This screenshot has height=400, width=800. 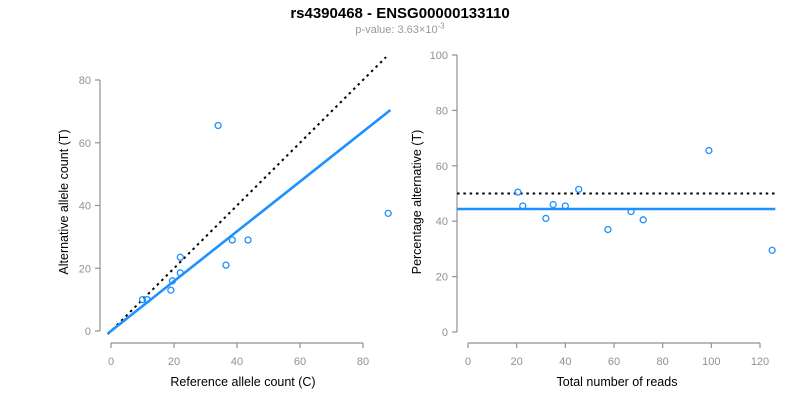 What do you see at coordinates (400, 13) in the screenshot?
I see `figure-title: rs4390468 - ENSG00000133110` at bounding box center [400, 13].